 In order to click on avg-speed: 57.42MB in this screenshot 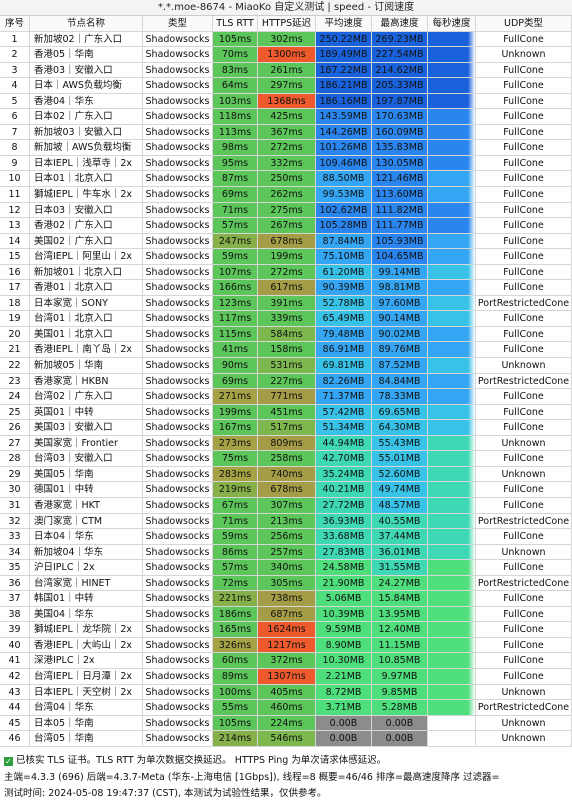, I will do `click(344, 412)`.